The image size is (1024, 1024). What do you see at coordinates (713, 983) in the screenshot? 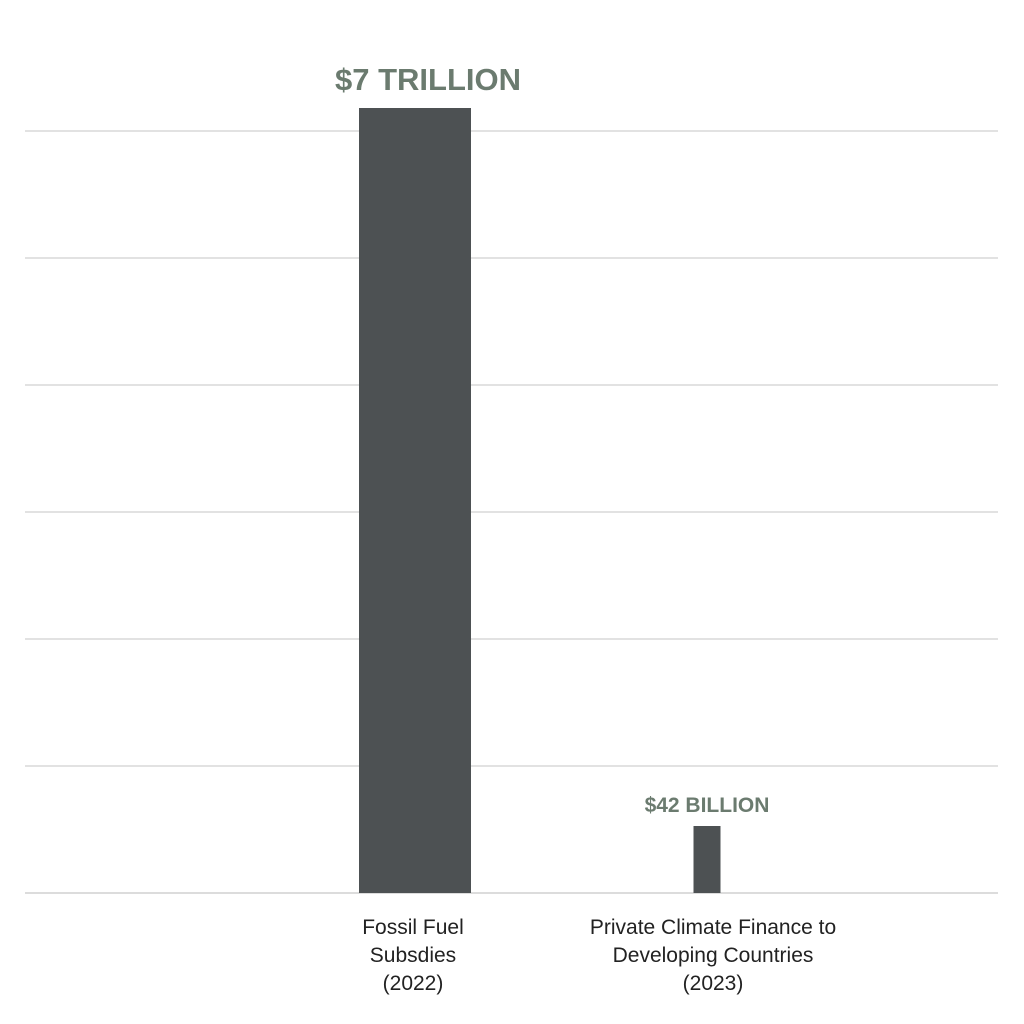
I see `category-label-2-line-3: (2023)` at bounding box center [713, 983].